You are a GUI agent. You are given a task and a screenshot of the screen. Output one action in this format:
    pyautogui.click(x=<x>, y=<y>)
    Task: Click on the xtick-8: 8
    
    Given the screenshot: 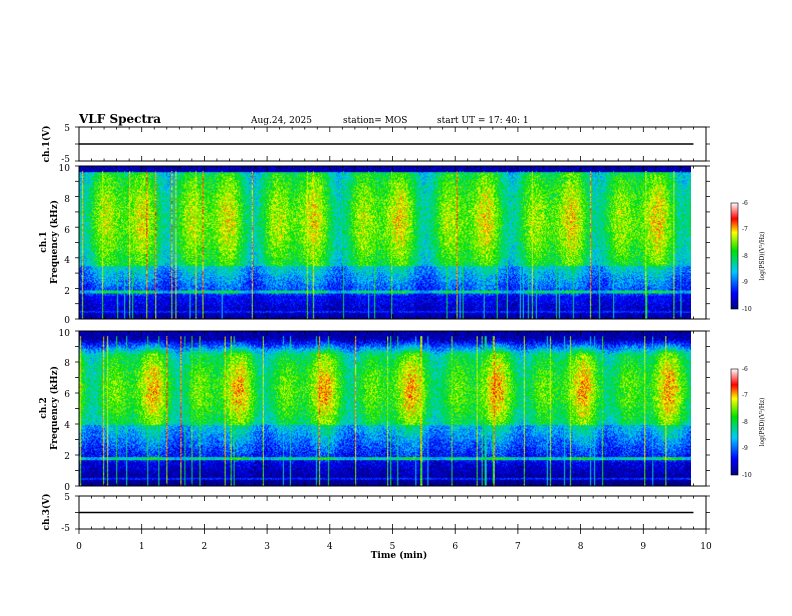 What is the action you would take?
    pyautogui.click(x=581, y=547)
    